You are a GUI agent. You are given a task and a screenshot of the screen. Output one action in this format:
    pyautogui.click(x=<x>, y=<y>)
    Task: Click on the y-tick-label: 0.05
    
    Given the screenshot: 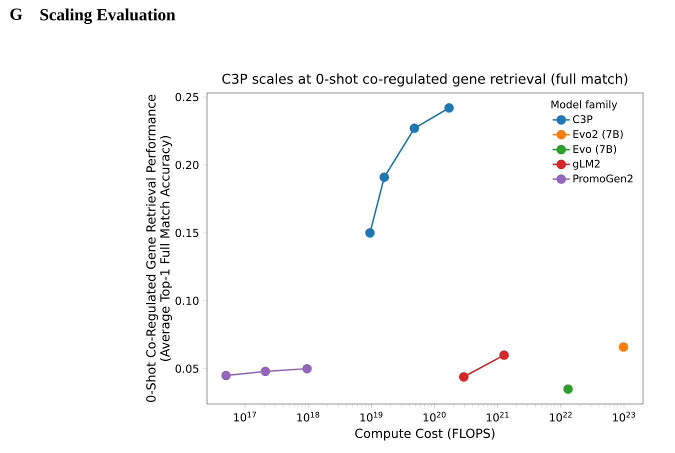 What is the action you would take?
    pyautogui.click(x=187, y=368)
    